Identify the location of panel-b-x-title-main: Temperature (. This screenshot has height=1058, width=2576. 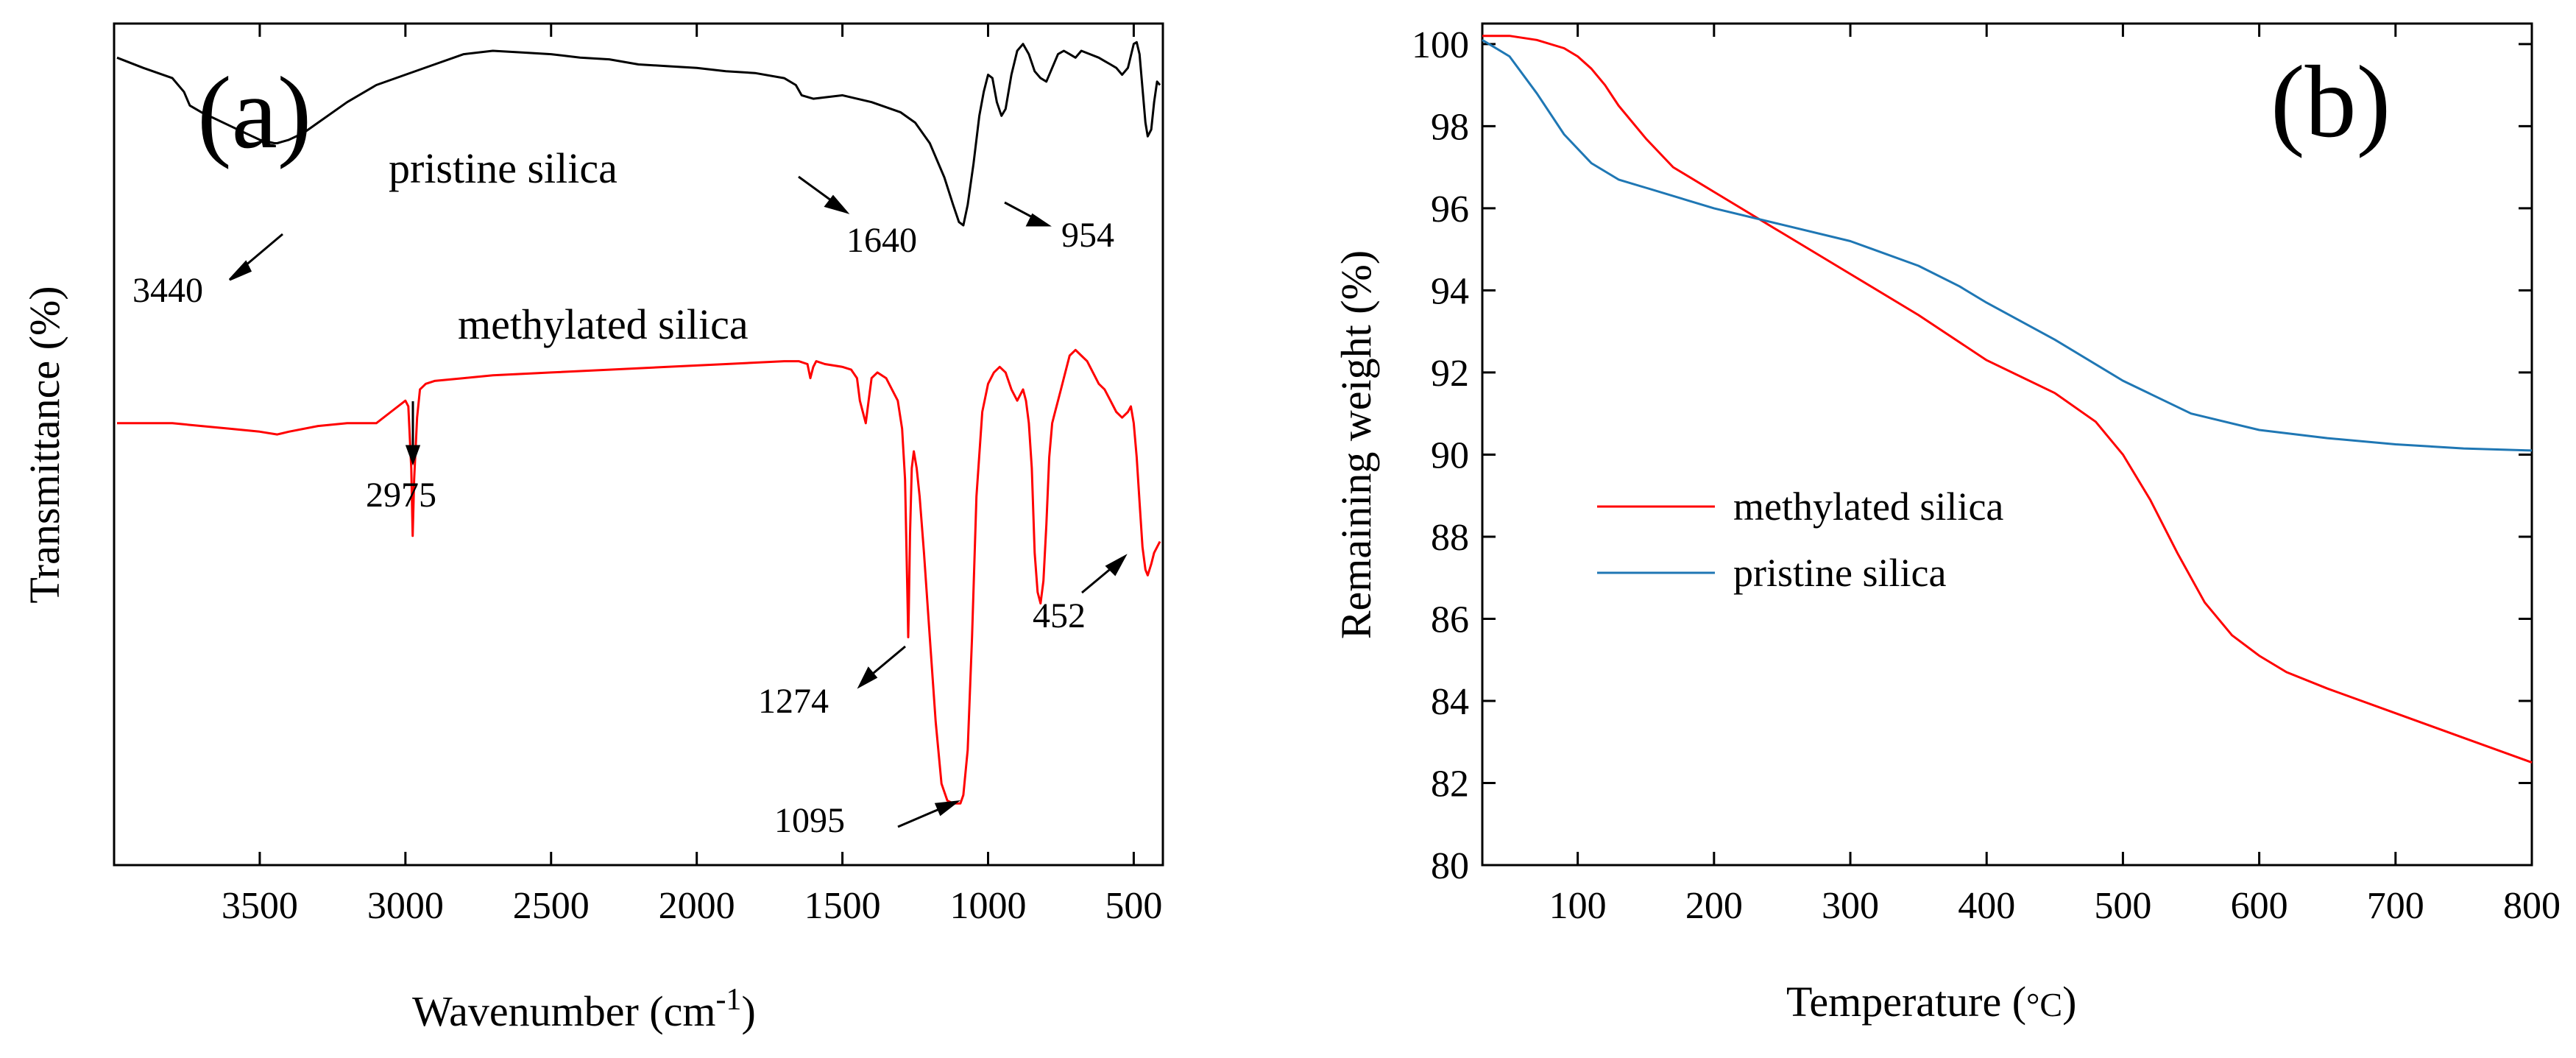
(1906, 1002).